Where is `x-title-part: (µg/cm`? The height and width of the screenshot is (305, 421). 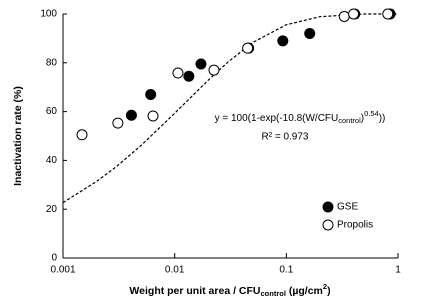 x-title-part: (µg/cm is located at coordinates (304, 291).